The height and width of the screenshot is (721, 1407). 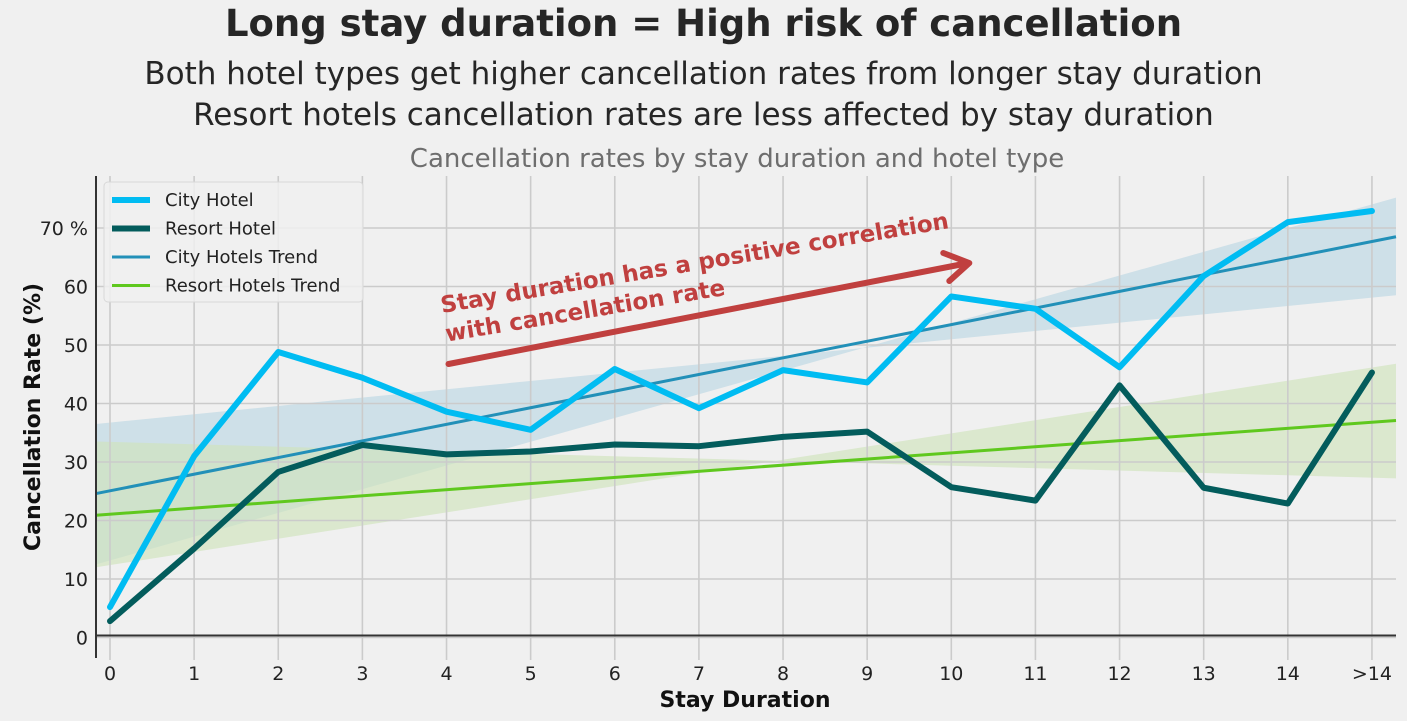 What do you see at coordinates (706, 314) in the screenshot?
I see `annotation-arrow` at bounding box center [706, 314].